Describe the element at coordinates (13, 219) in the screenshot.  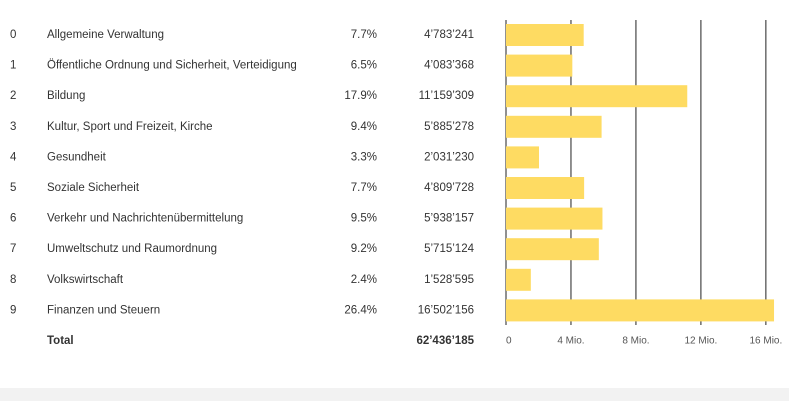
I see `row-code: 6` at that location.